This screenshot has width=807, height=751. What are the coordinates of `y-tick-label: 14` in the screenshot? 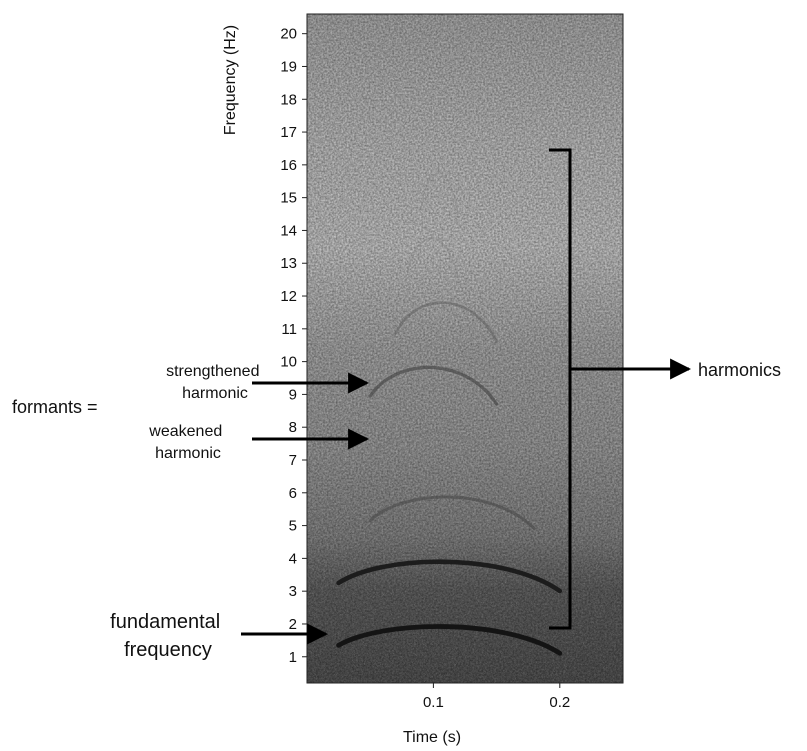 It's located at (288, 230).